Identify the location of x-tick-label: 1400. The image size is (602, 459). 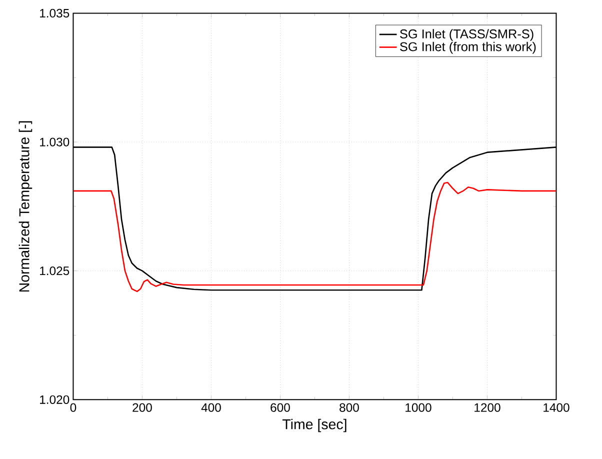
(557, 407).